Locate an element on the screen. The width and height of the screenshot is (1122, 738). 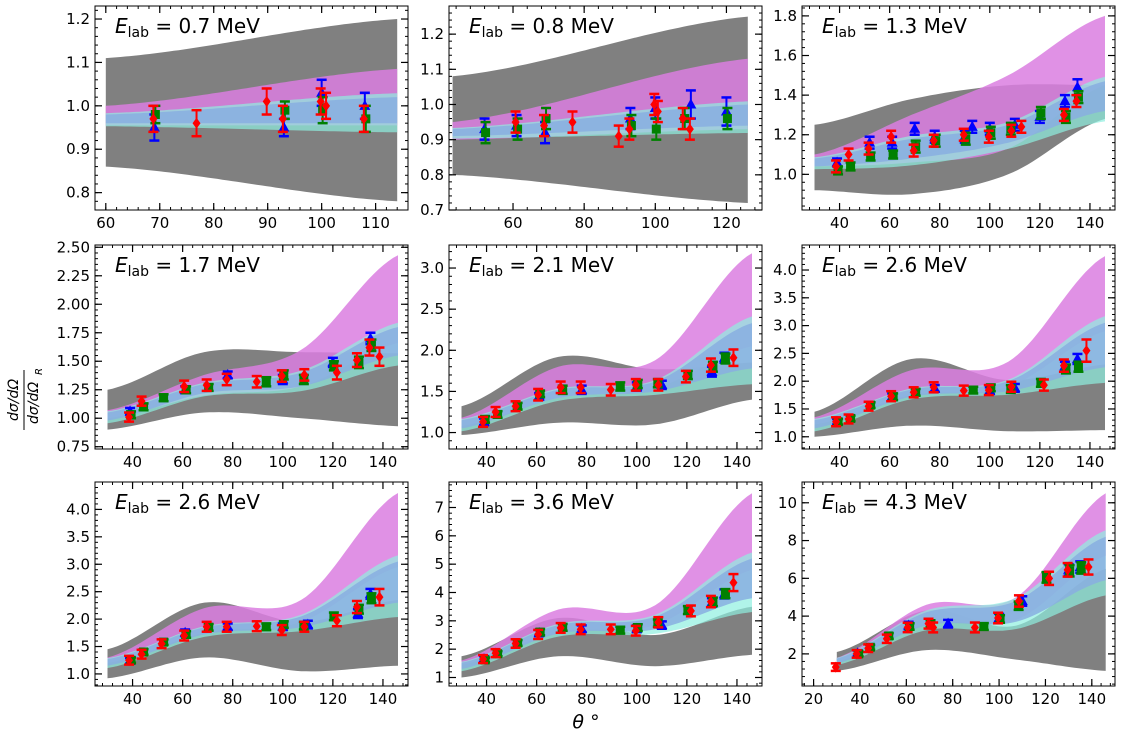
x-axis-label: θ ° is located at coordinates (585, 722).